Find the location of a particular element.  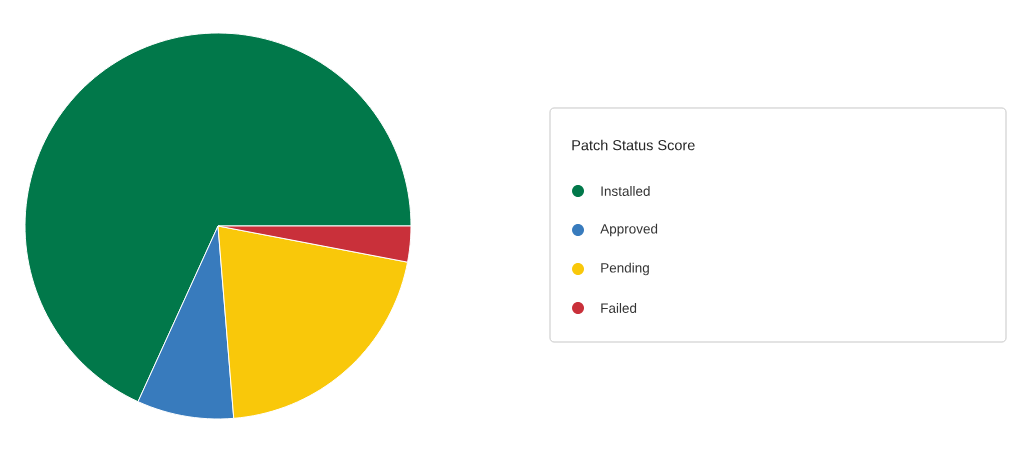

legend-label: Failed is located at coordinates (619, 308).